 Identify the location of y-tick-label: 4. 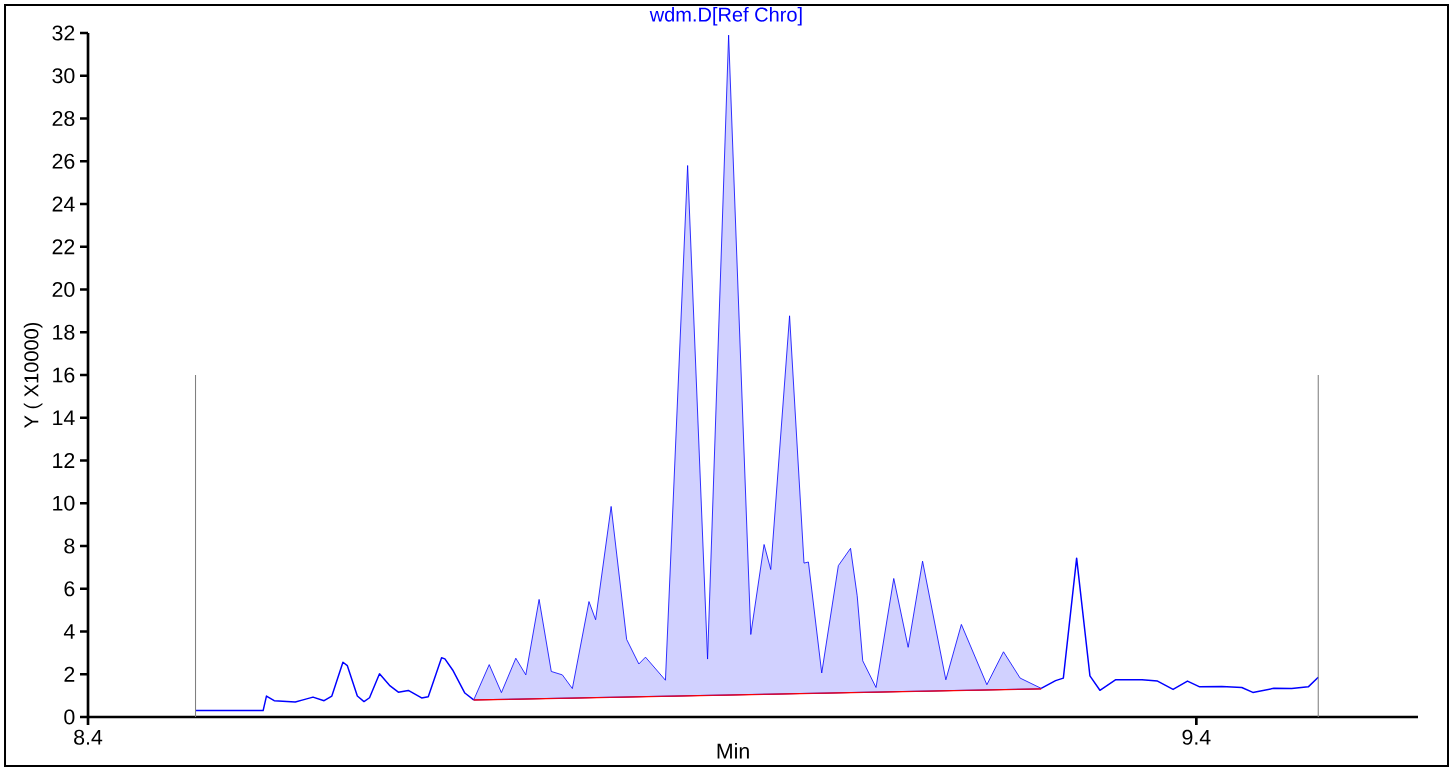
(69, 631).